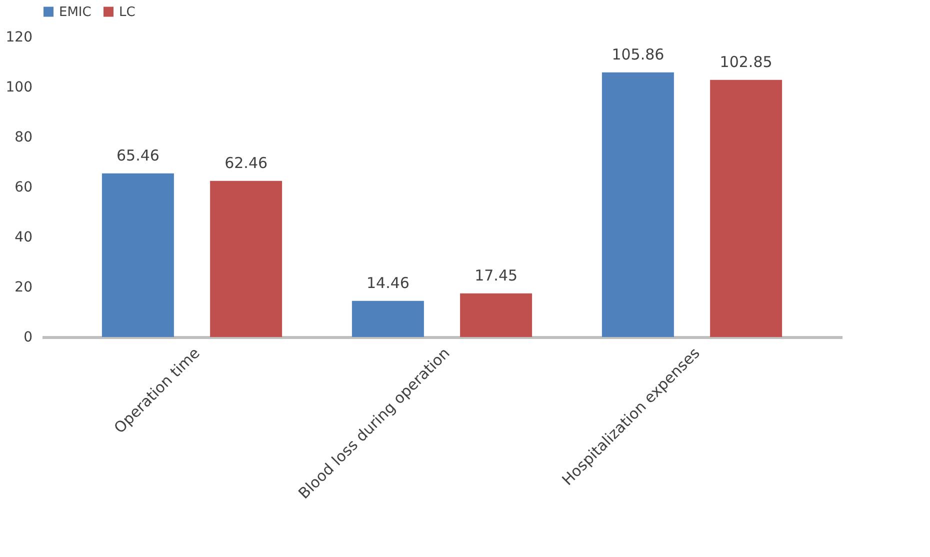 This screenshot has width=930, height=557. I want to click on data-label: 62.46, so click(246, 163).